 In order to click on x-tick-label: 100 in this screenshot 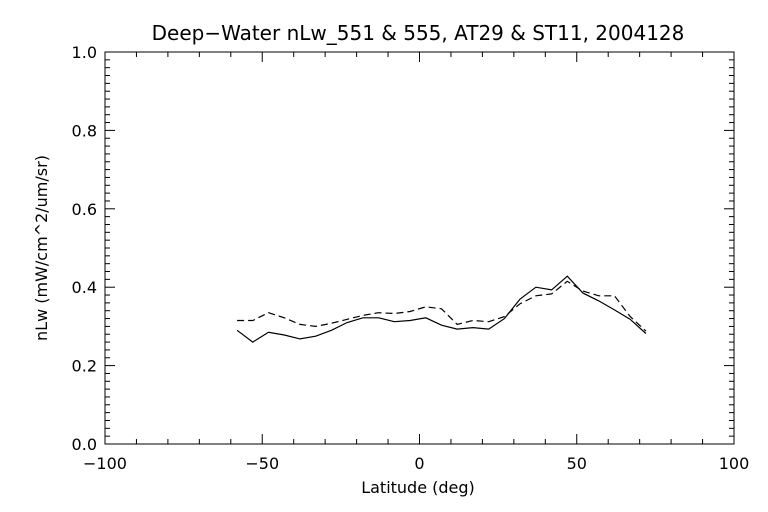, I will do `click(734, 463)`.